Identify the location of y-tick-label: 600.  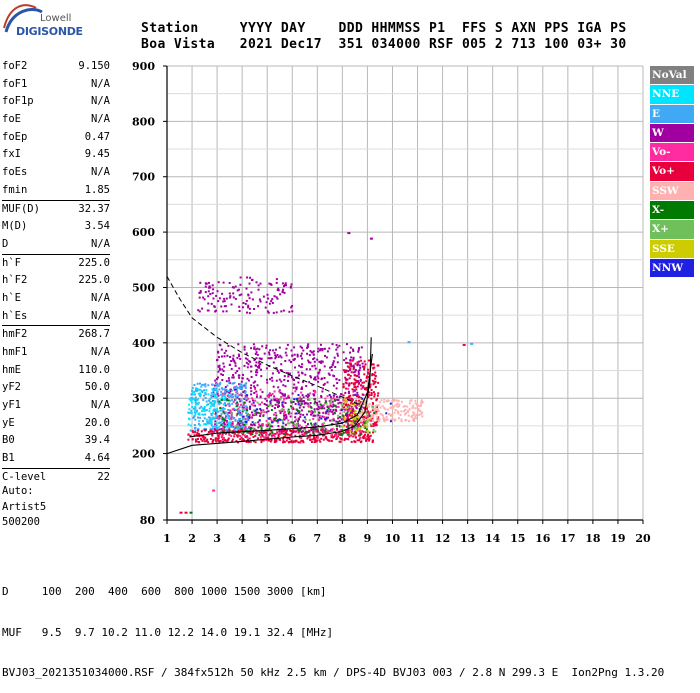
(143, 232).